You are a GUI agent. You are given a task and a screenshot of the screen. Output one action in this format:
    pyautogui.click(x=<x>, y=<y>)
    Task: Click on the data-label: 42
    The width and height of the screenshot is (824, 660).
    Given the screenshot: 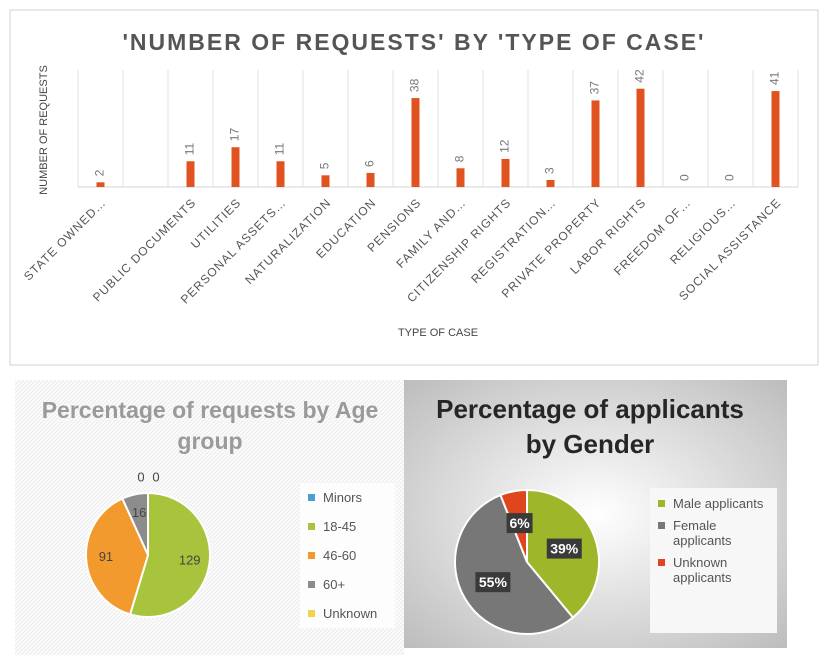 What is the action you would take?
    pyautogui.click(x=640, y=76)
    